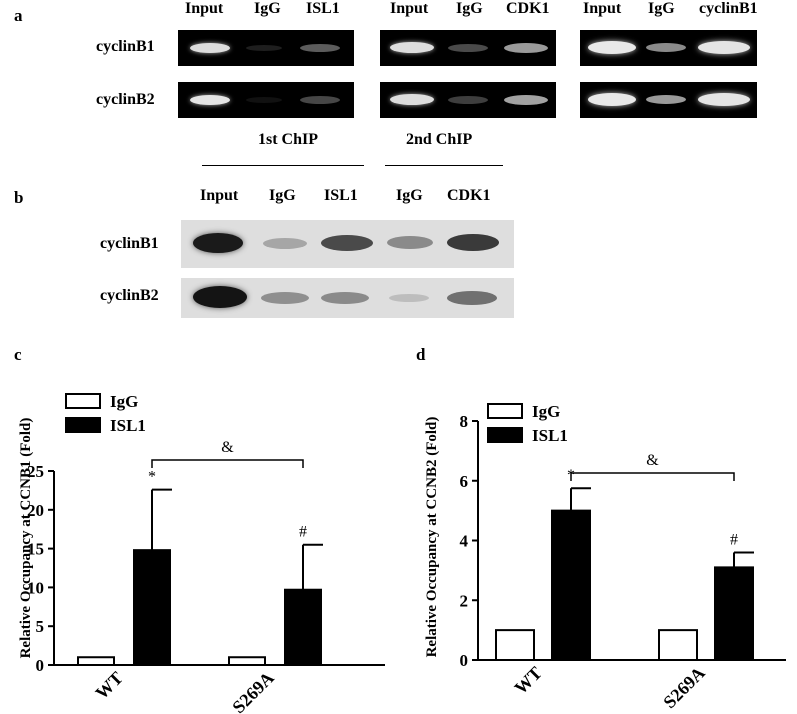  Describe the element at coordinates (444, 165) in the screenshot. I see `group-line-2nd-chip` at that location.